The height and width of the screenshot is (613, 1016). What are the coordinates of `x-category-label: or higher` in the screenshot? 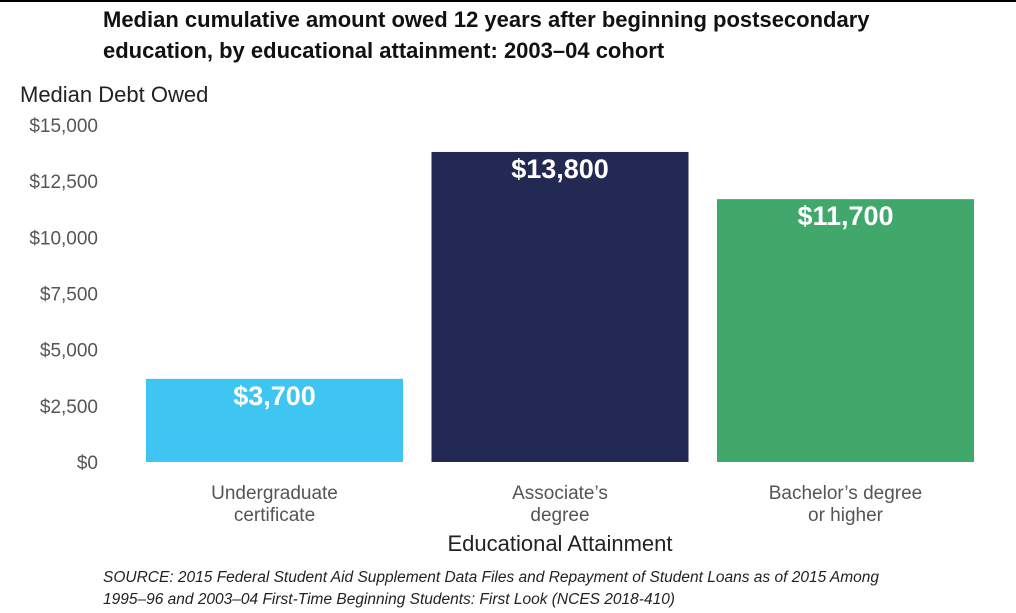 It's located at (846, 515).